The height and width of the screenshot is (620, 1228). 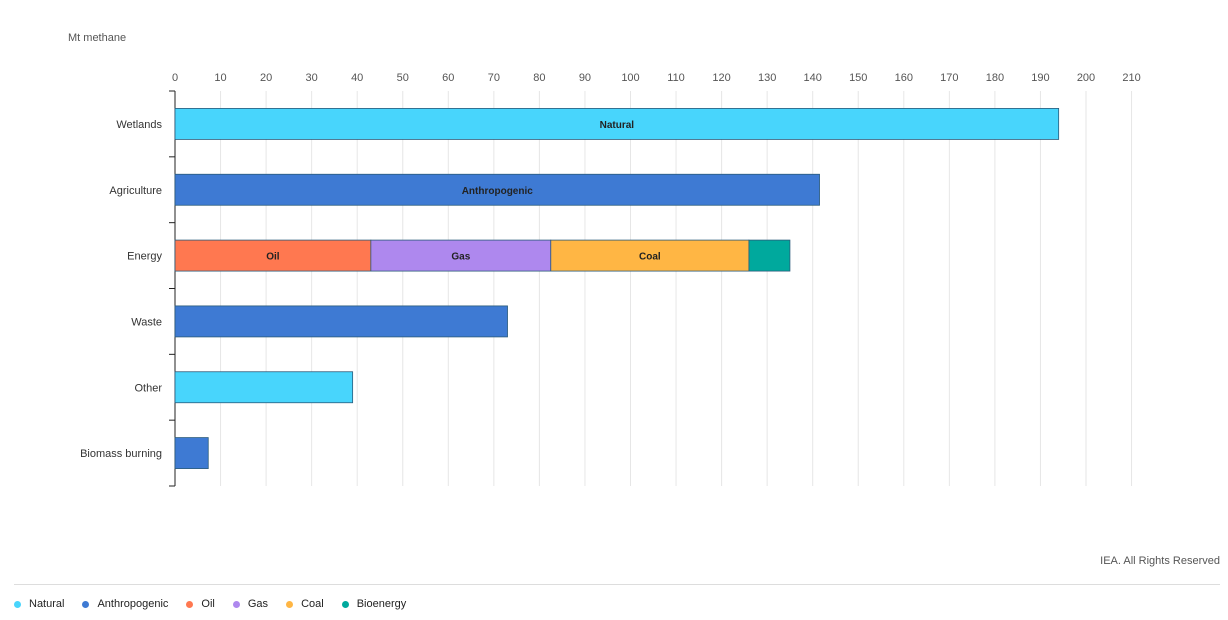 I want to click on x-tick-label: 20, so click(x=266, y=78).